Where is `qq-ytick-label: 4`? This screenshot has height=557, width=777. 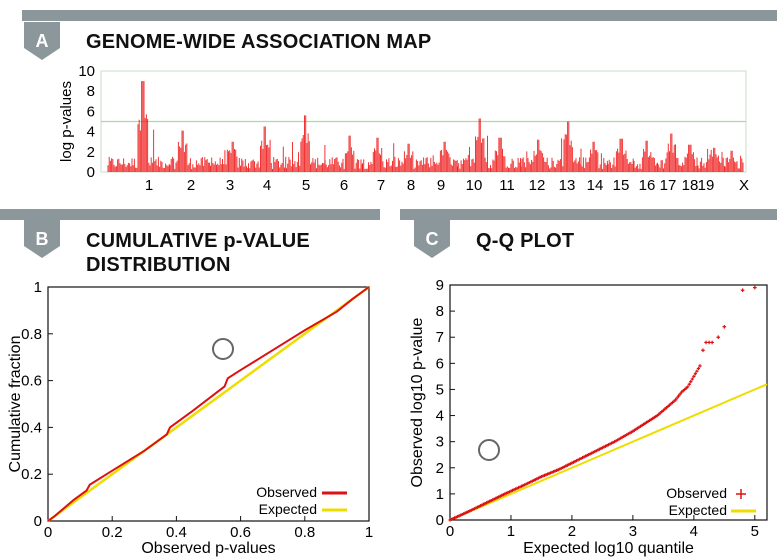 qq-ytick-label: 4 is located at coordinates (440, 416).